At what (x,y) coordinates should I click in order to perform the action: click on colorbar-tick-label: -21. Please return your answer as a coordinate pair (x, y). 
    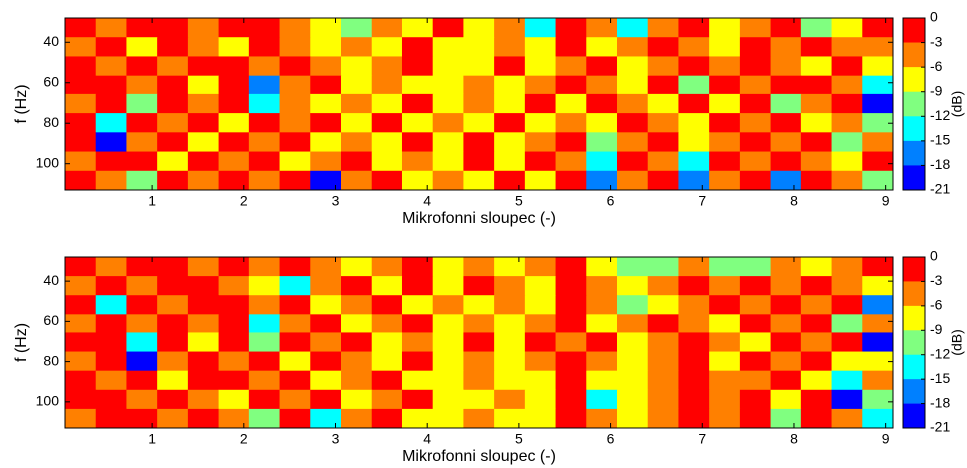
    Looking at the image, I should click on (940, 189).